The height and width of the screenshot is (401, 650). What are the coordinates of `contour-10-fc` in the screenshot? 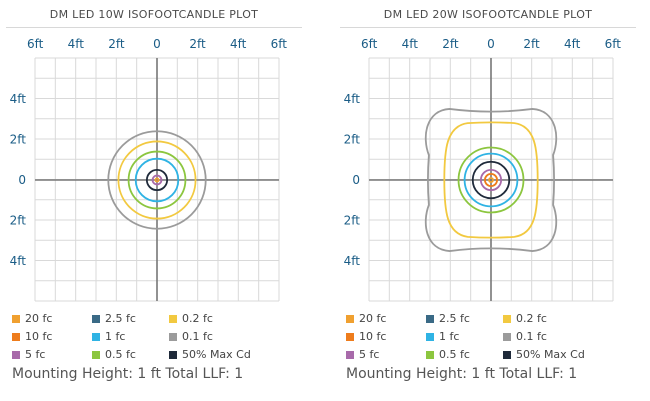 It's located at (491, 180).